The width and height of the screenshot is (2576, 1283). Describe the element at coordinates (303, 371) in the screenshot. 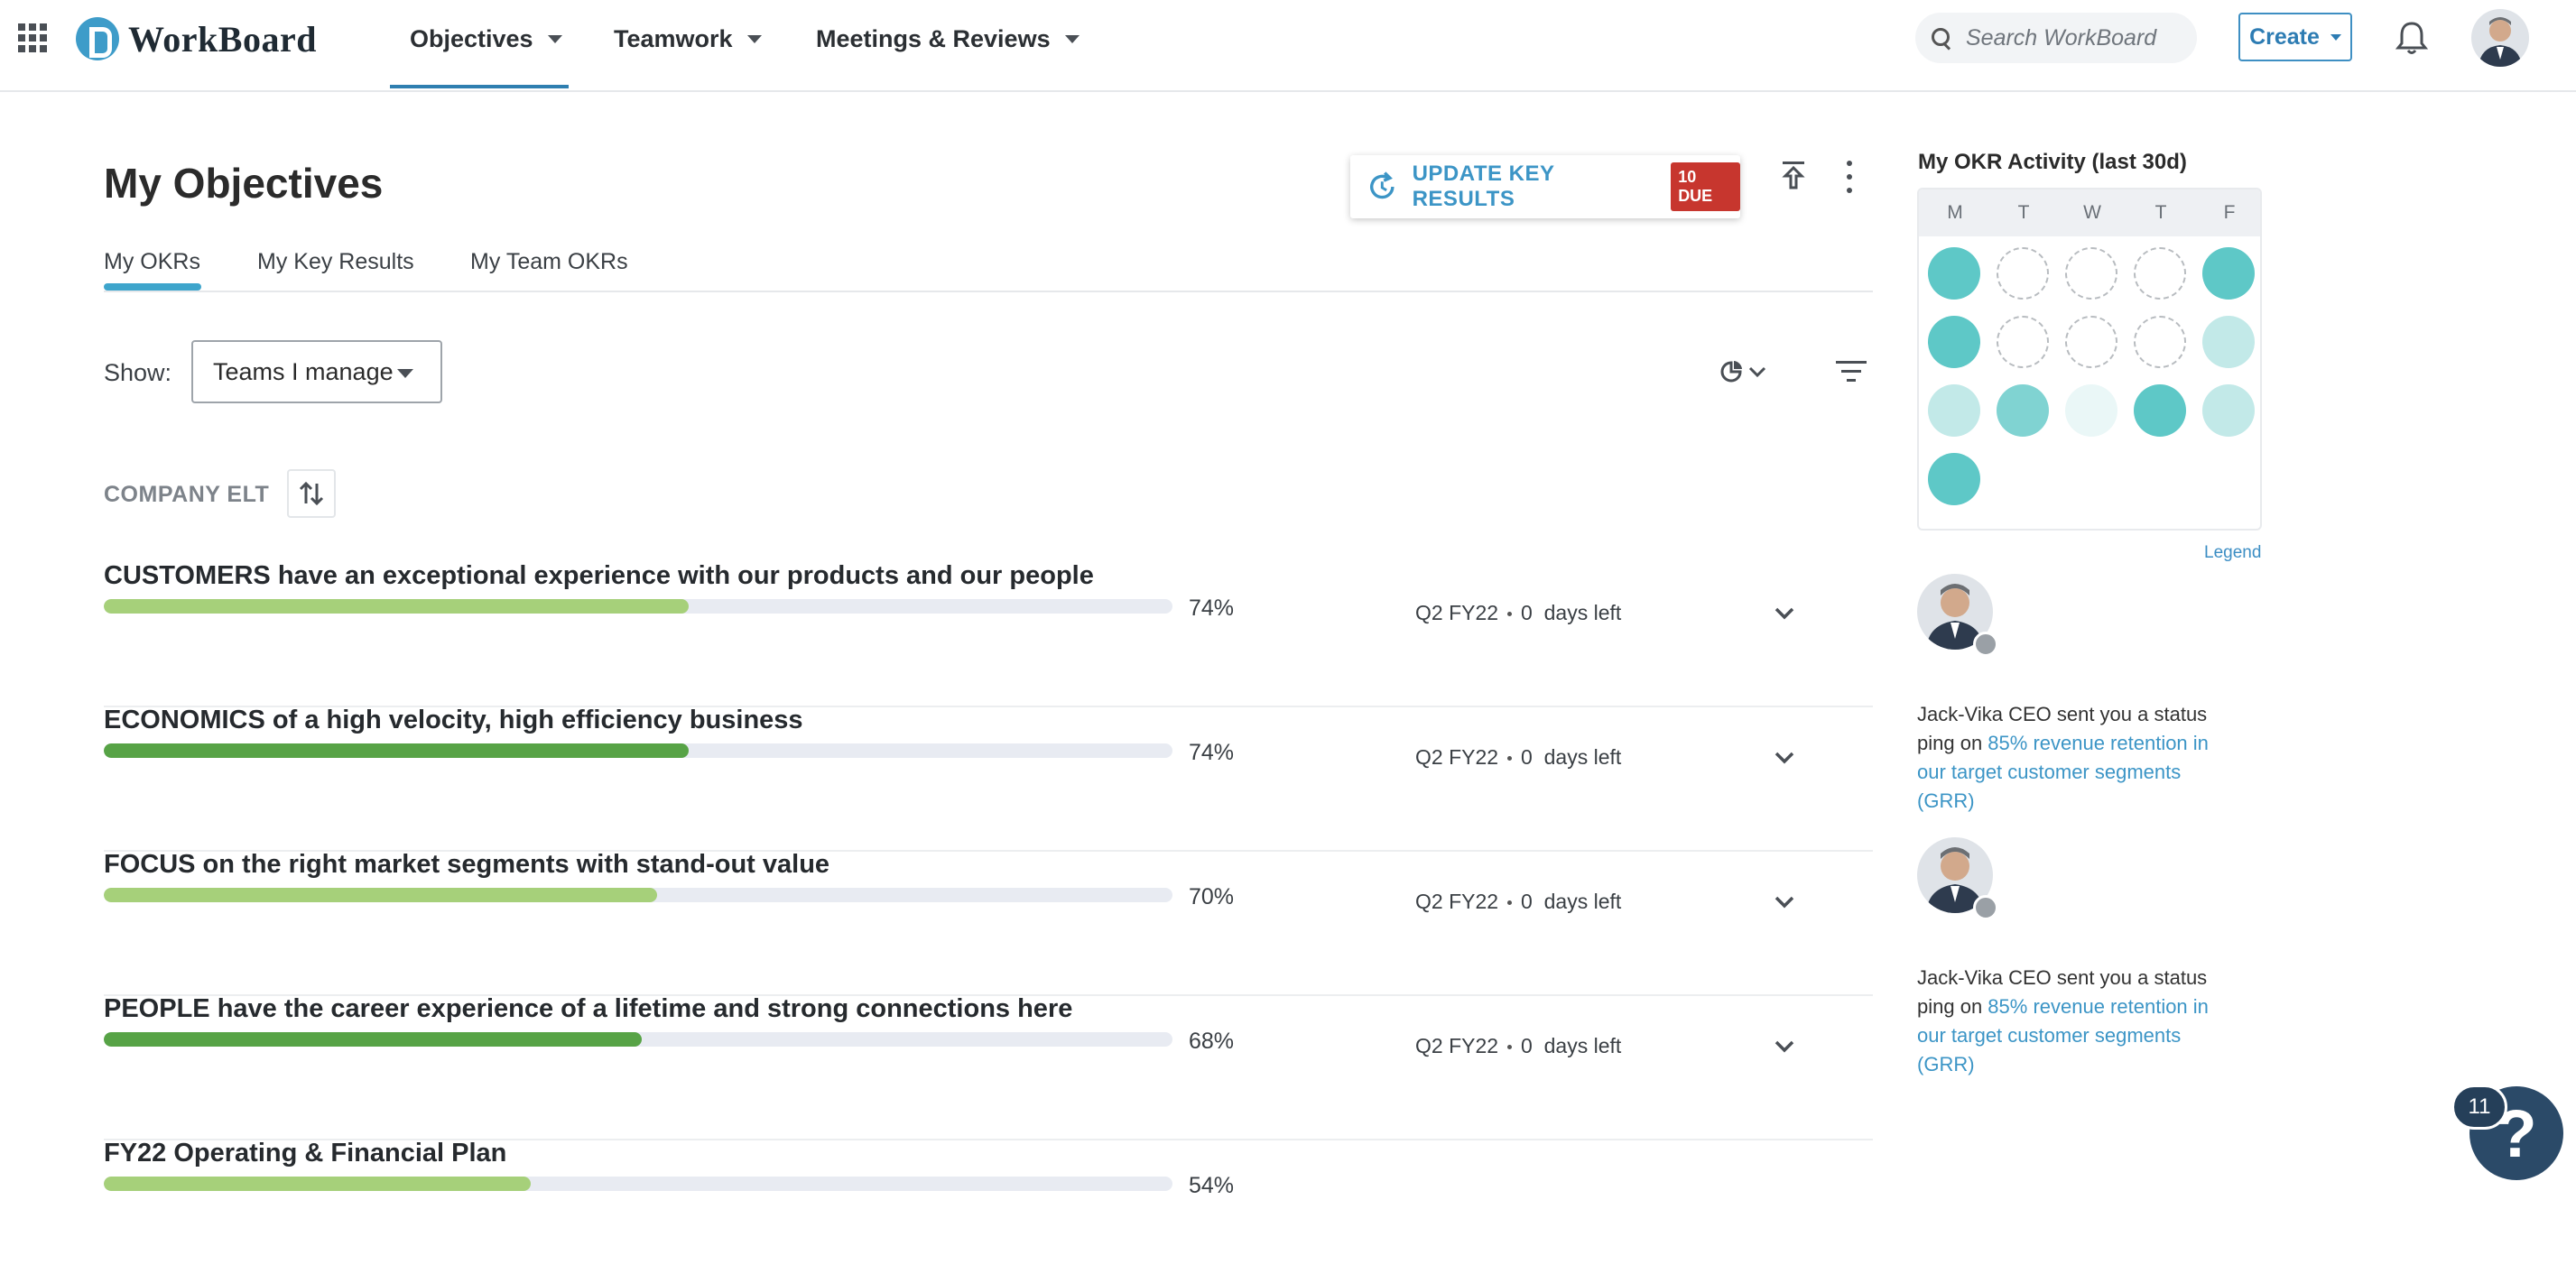

I see `show-filter-value: Teams I manage` at that location.